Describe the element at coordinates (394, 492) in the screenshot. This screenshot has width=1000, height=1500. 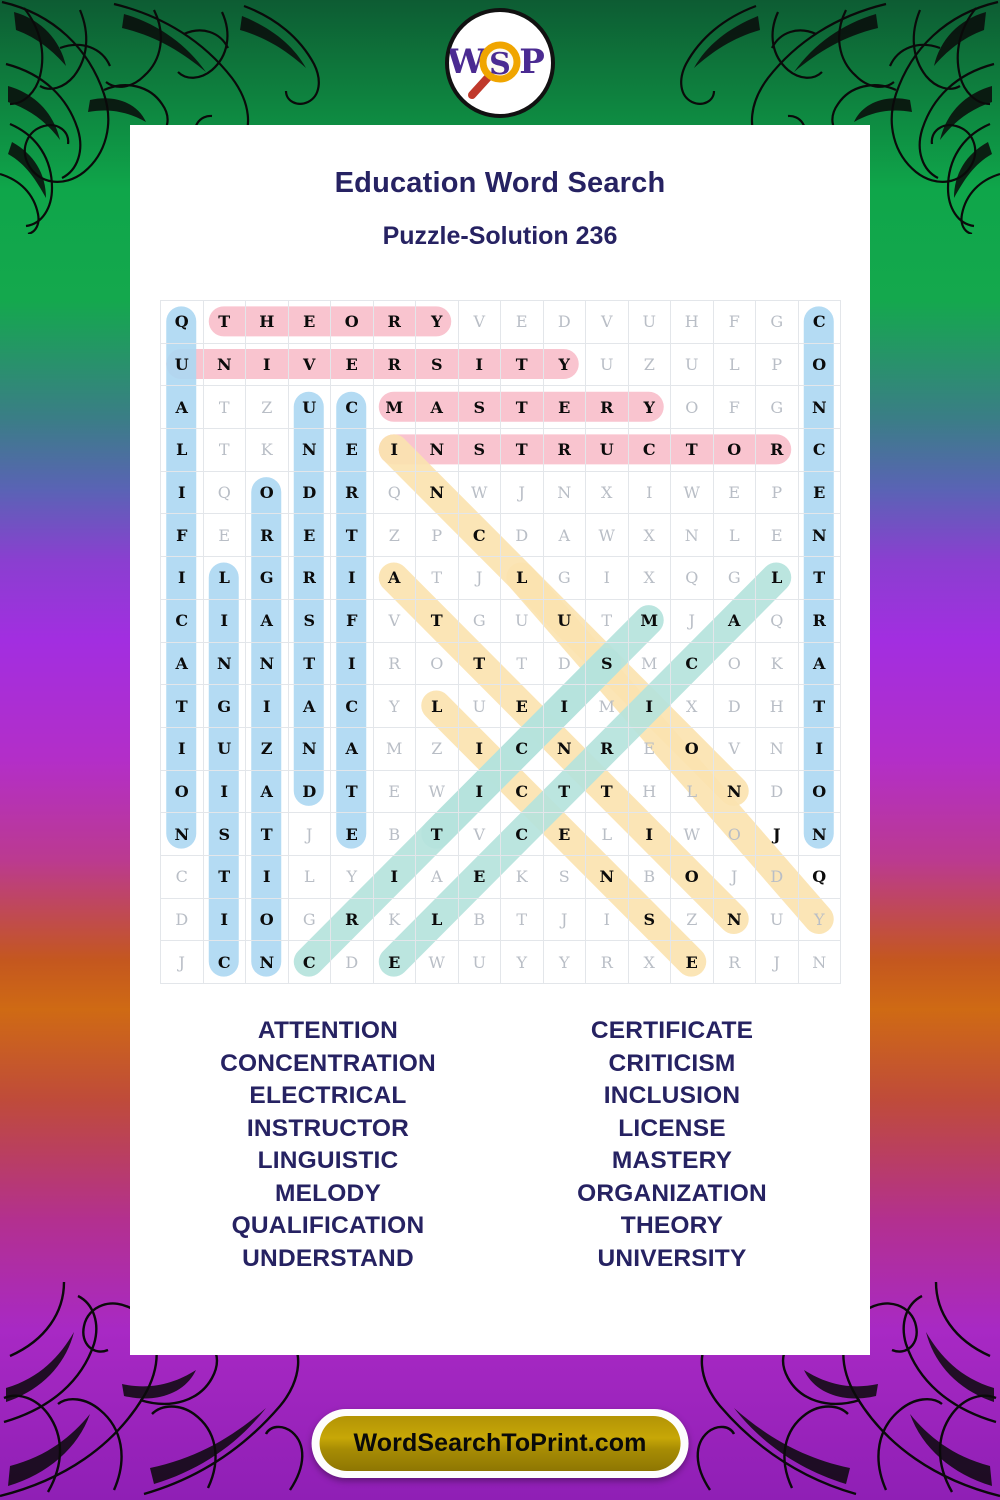
I see `grid-cell: Q` at that location.